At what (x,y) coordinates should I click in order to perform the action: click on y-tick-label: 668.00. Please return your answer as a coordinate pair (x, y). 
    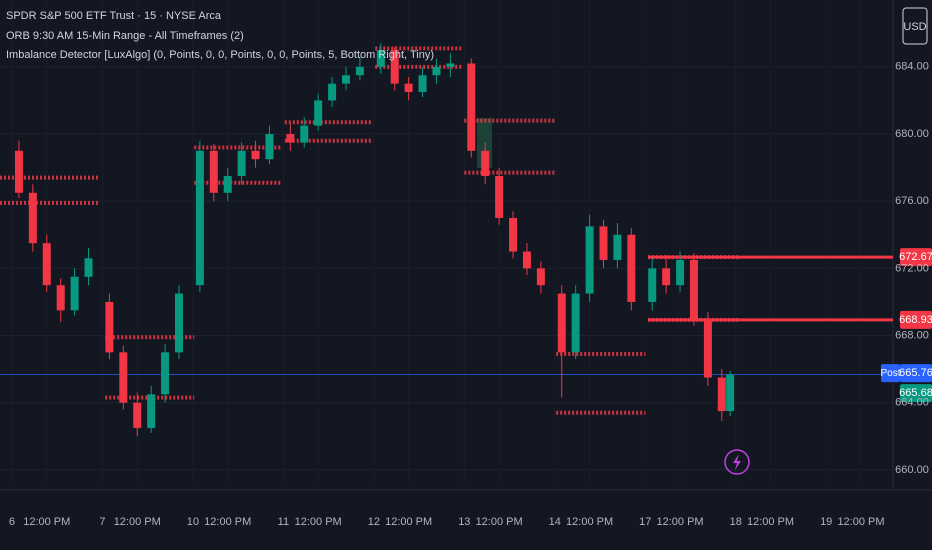
    Looking at the image, I should click on (912, 335).